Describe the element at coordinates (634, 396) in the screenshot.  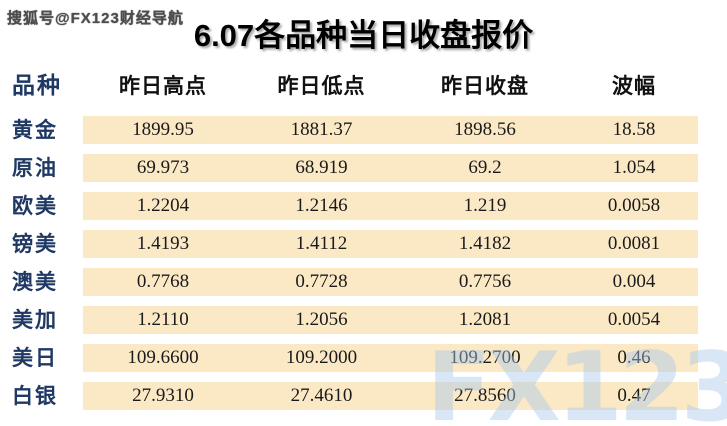
I see `cell-range: 0.47` at that location.